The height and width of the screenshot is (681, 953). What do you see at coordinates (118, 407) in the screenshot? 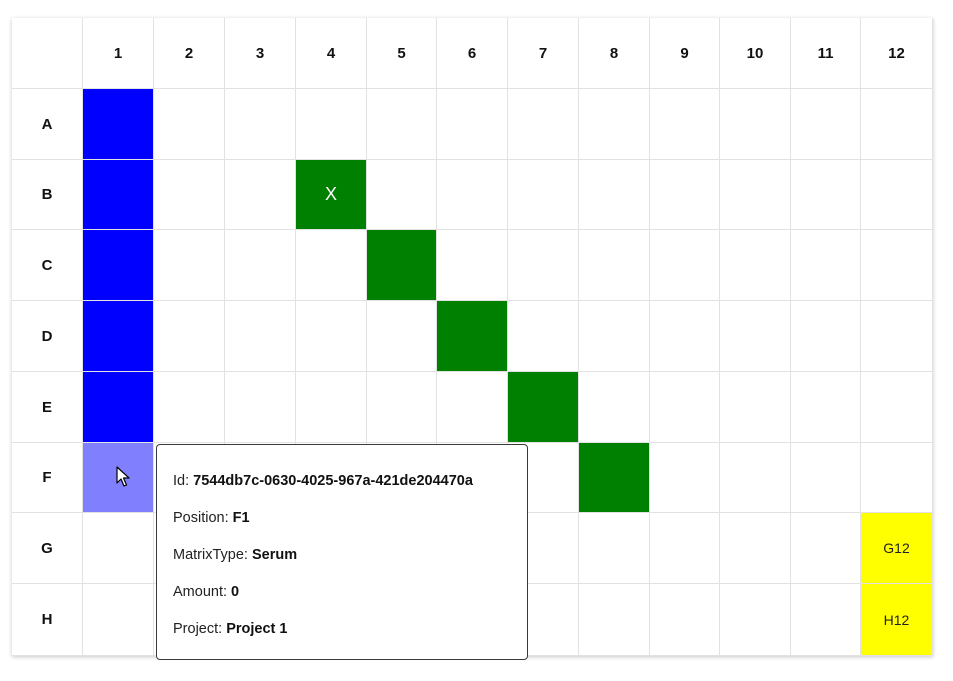
I see `well-E1` at bounding box center [118, 407].